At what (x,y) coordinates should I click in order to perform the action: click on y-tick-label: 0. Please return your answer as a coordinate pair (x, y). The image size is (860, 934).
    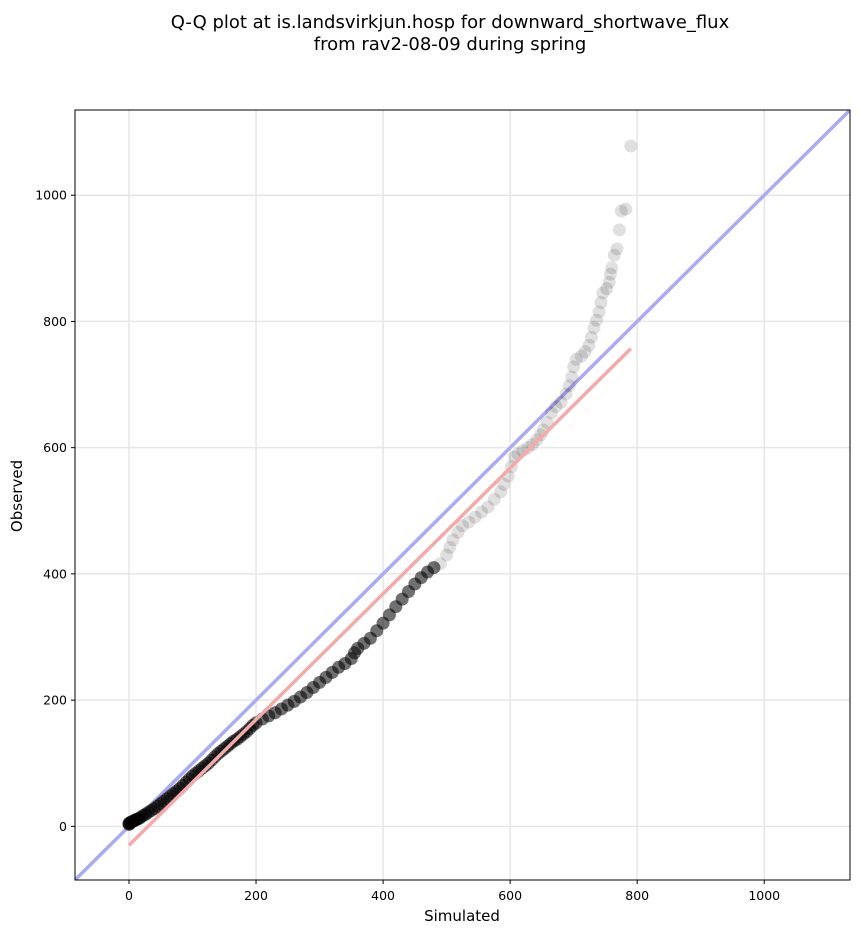
    Looking at the image, I should click on (63, 826).